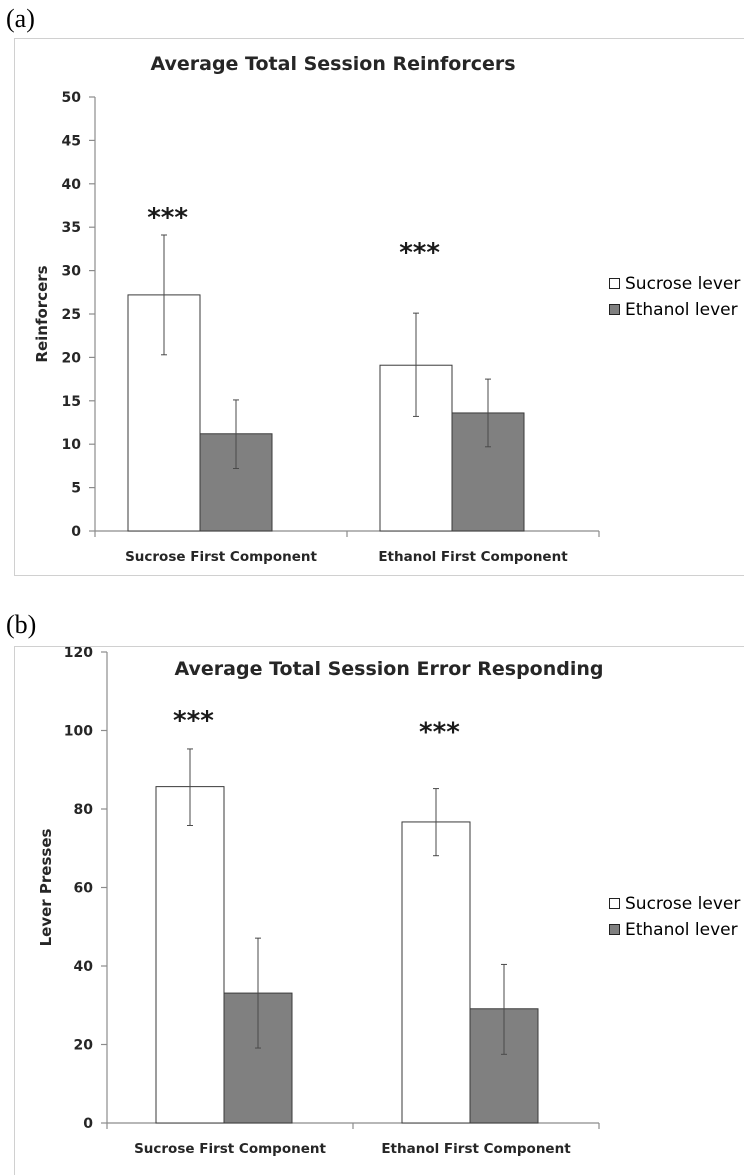 This screenshot has width=744, height=1176. I want to click on legend-b: Sucrose lever Ethanol lever, so click(674, 917).